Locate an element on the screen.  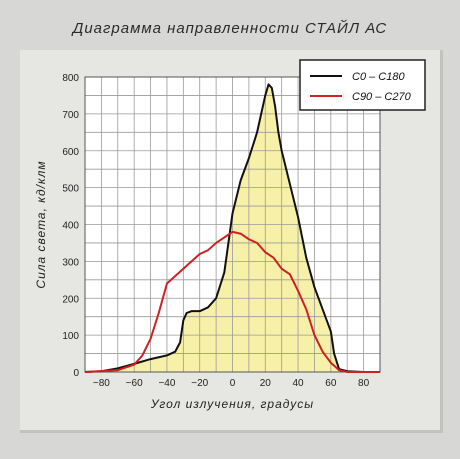
legend: C0 – C180 C90 – C270 is located at coordinates (362, 85).